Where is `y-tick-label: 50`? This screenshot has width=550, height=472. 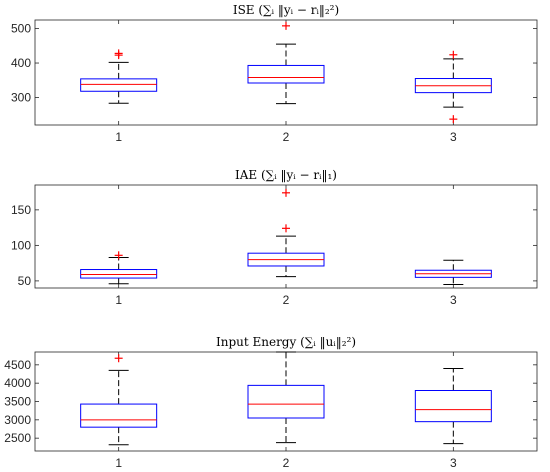 y-tick-label: 50 is located at coordinates (25, 281).